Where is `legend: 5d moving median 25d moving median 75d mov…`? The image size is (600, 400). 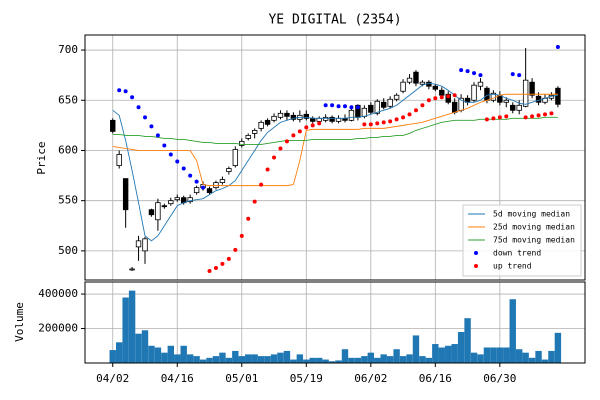 legend: 5d moving median 25d moving median 75d mov… is located at coordinates (522, 240).